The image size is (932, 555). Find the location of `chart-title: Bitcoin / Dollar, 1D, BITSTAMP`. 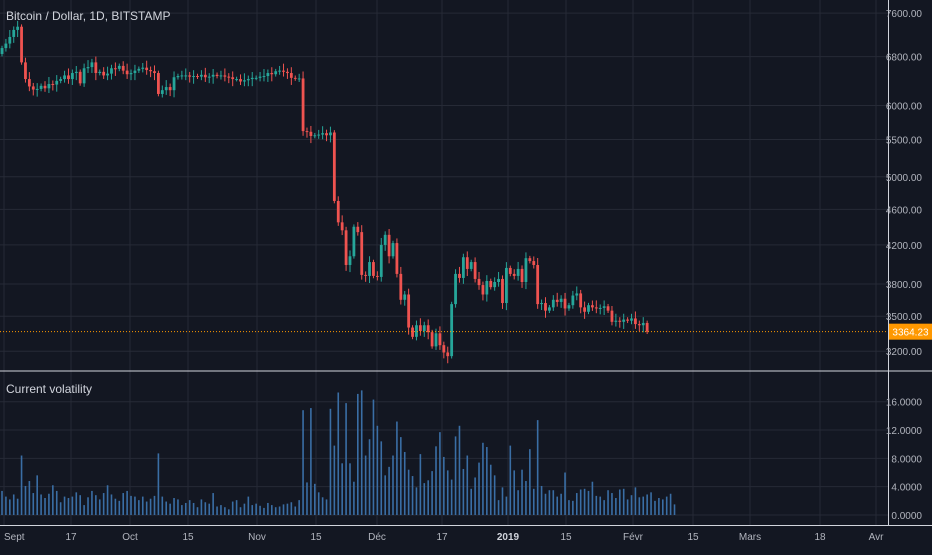

chart-title: Bitcoin / Dollar, 1D, BITSTAMP is located at coordinates (88, 16).